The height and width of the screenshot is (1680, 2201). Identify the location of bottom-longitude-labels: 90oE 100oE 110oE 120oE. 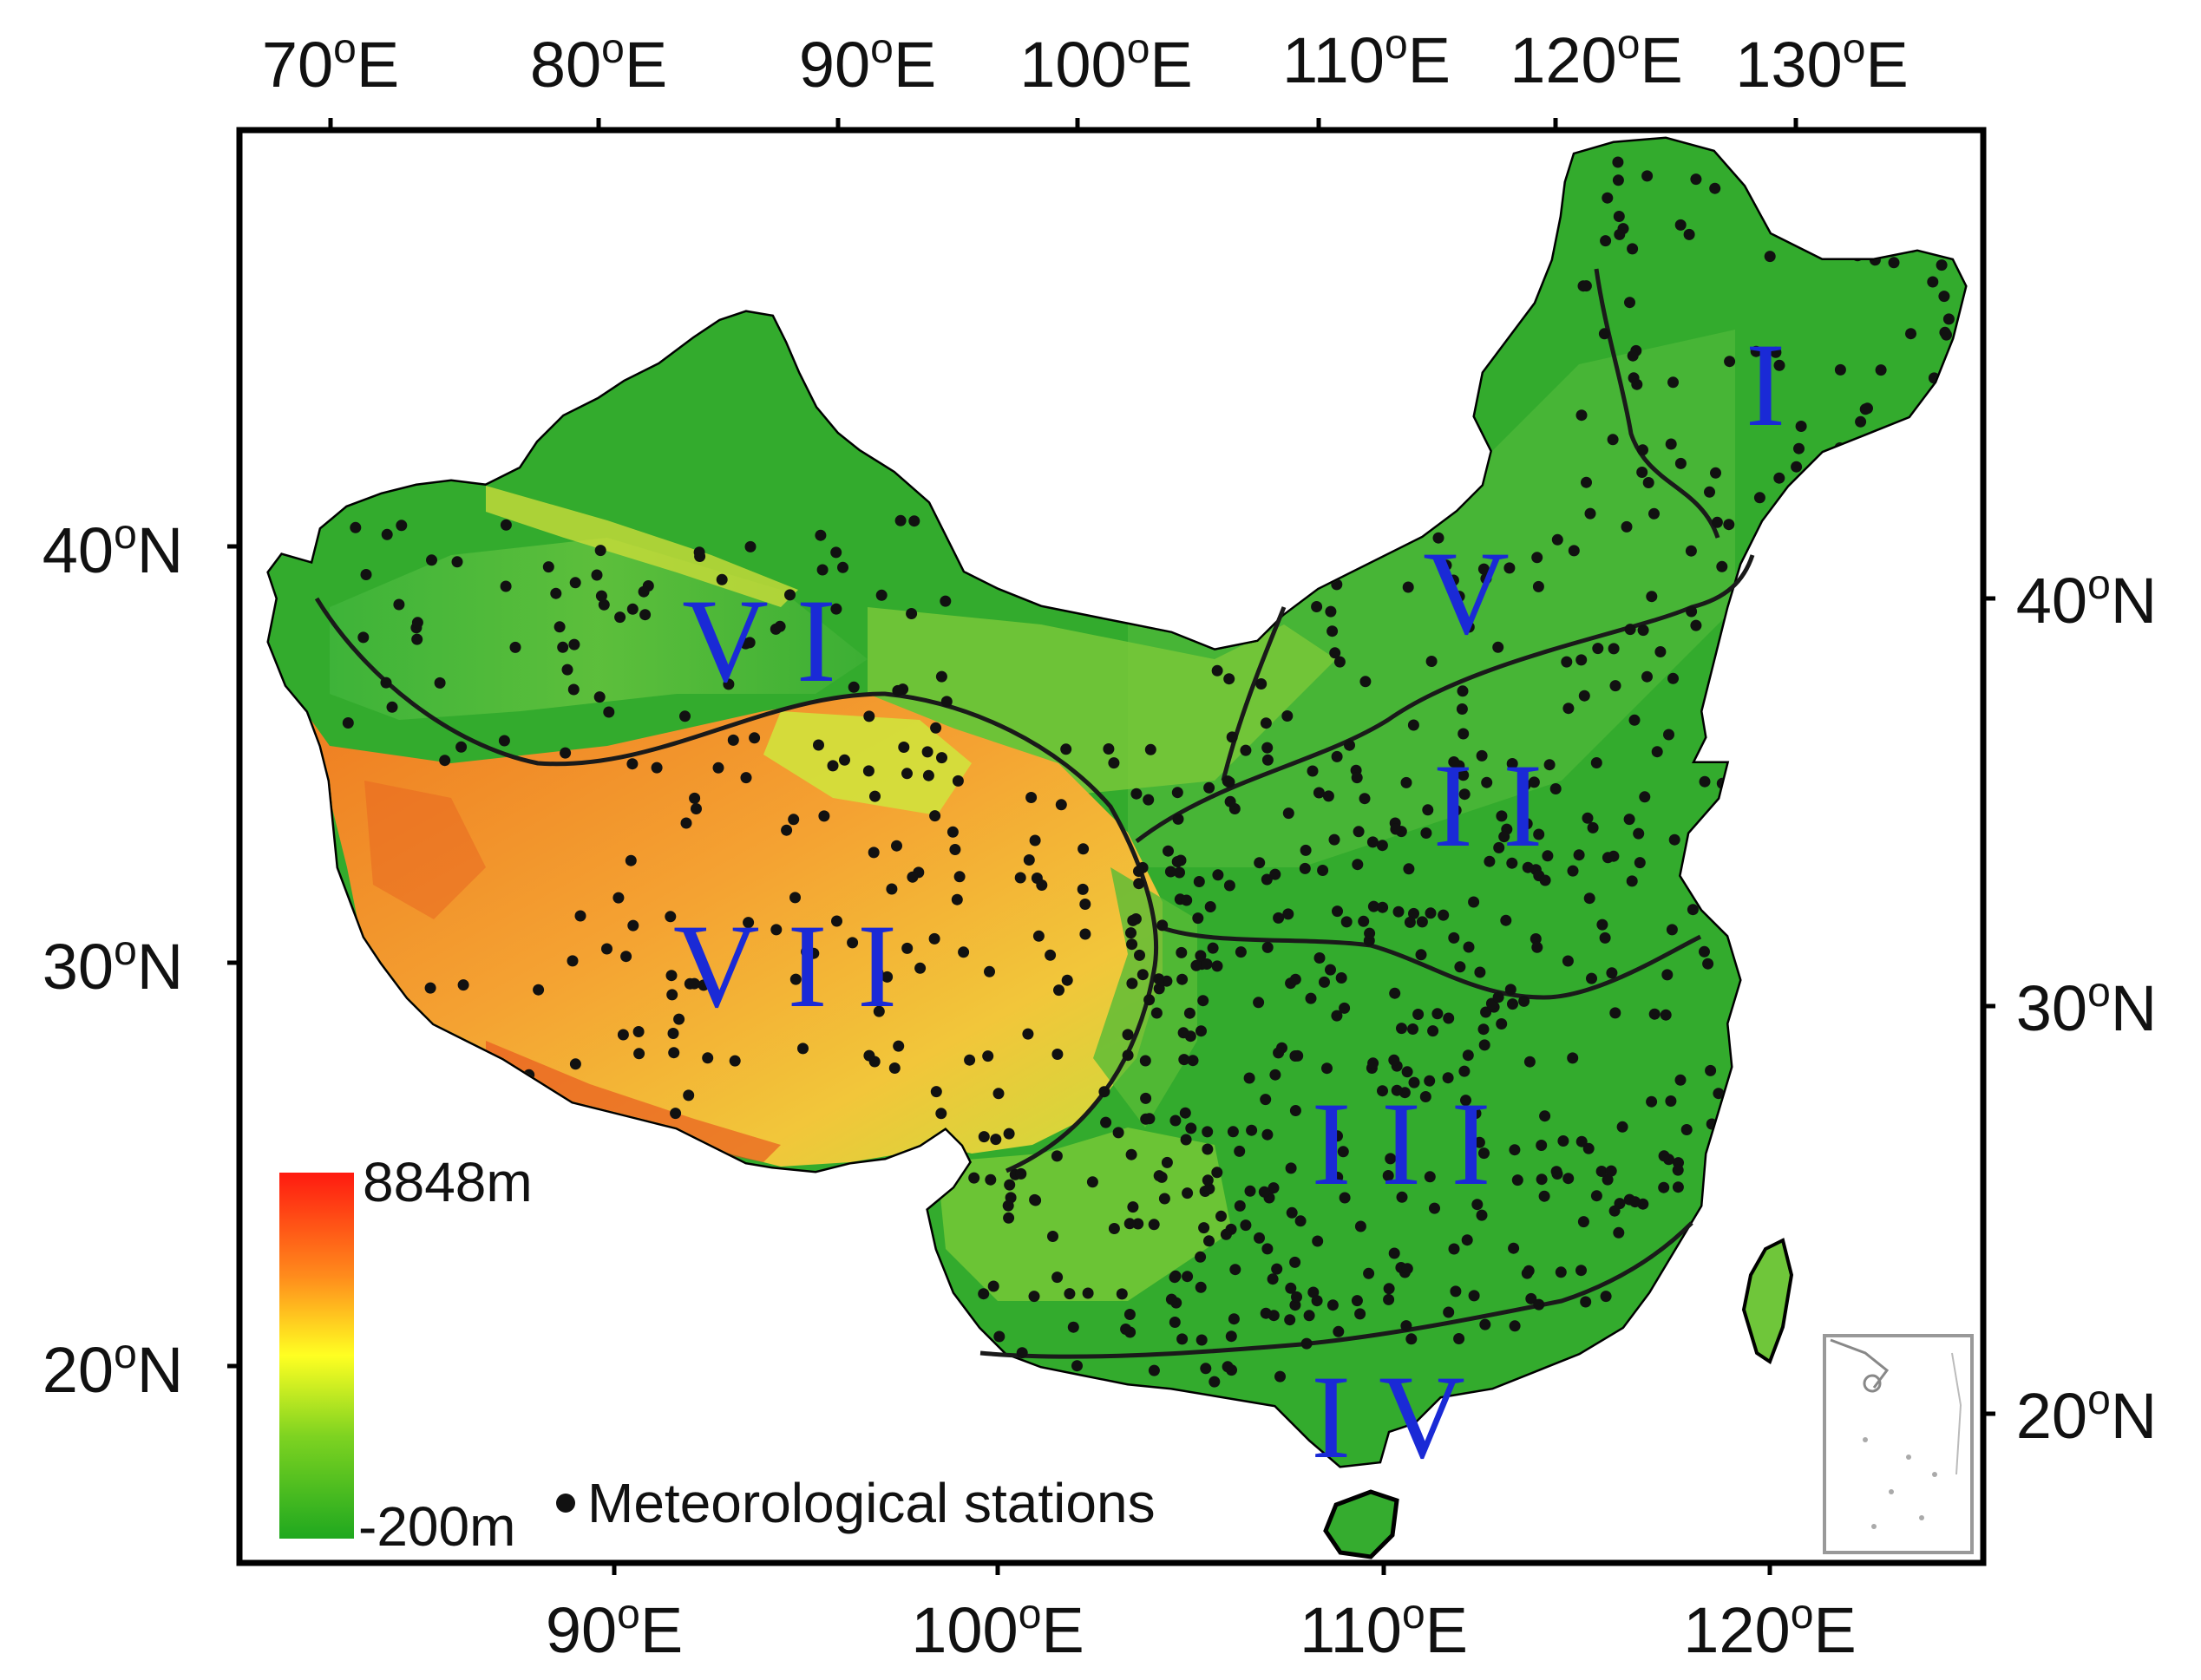
(1201, 1629).